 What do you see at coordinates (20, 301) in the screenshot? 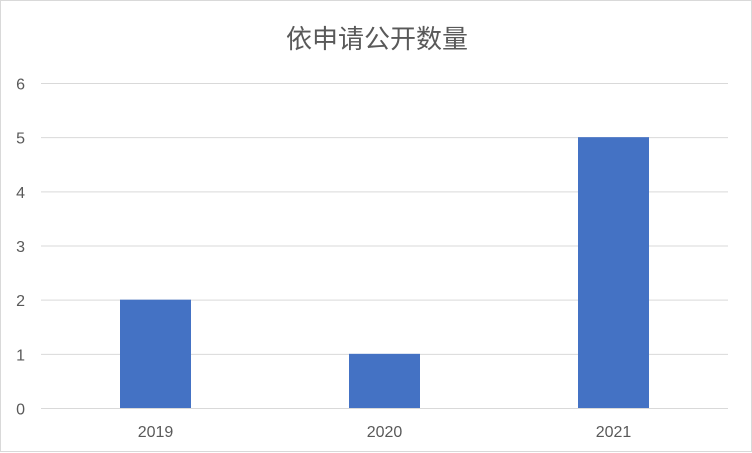
I see `y-tick-label: 2` at bounding box center [20, 301].